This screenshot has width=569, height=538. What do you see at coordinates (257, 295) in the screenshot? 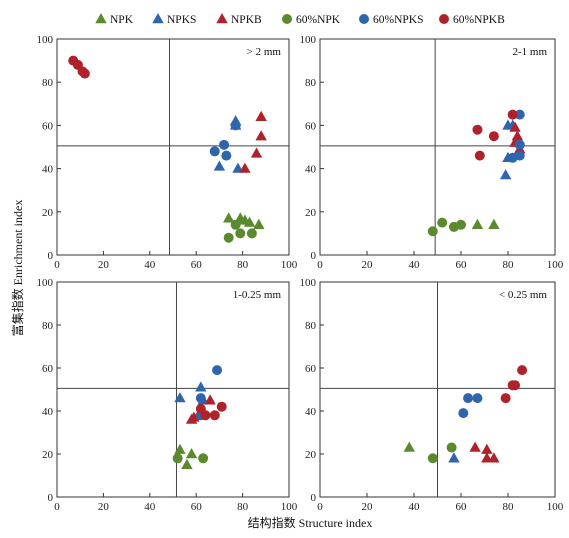
I see `panel-label: 1-0.25 mm` at bounding box center [257, 295].